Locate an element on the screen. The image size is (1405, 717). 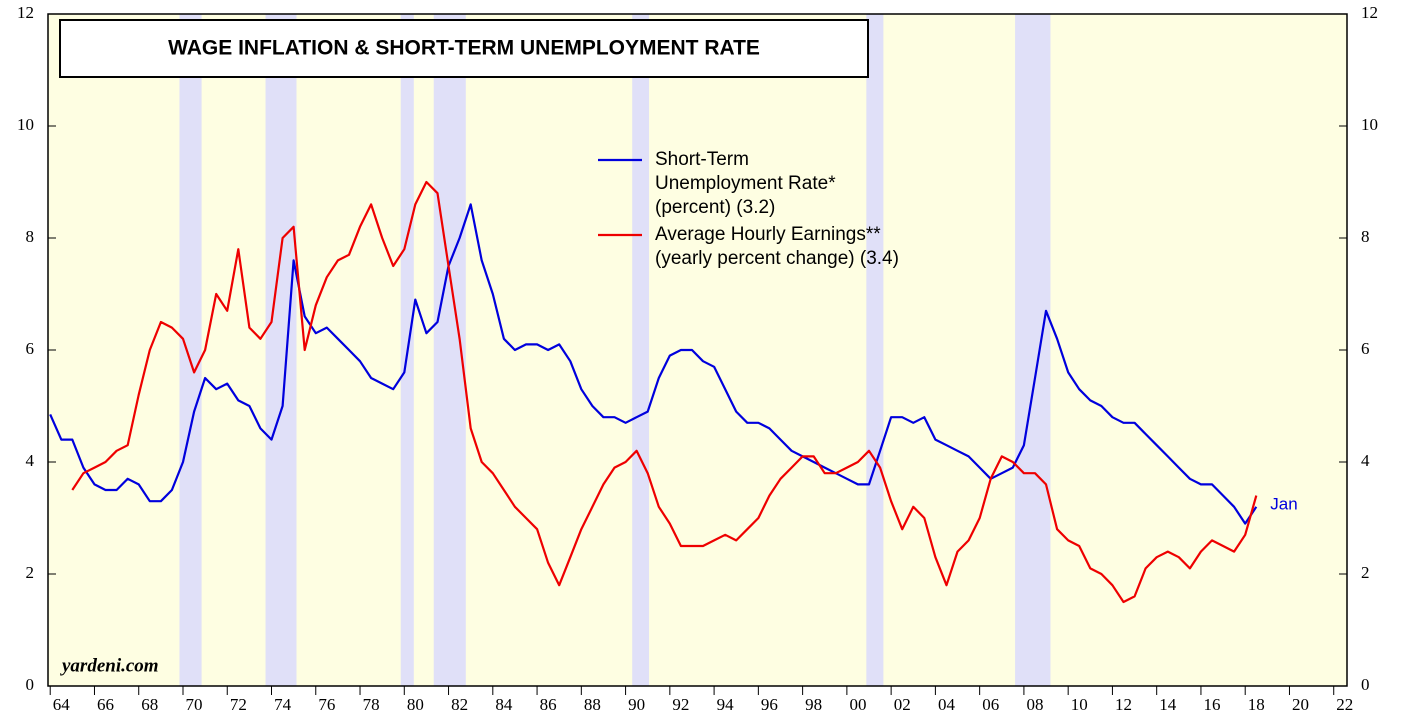
x-tick-label: 84 is located at coordinates (504, 704).